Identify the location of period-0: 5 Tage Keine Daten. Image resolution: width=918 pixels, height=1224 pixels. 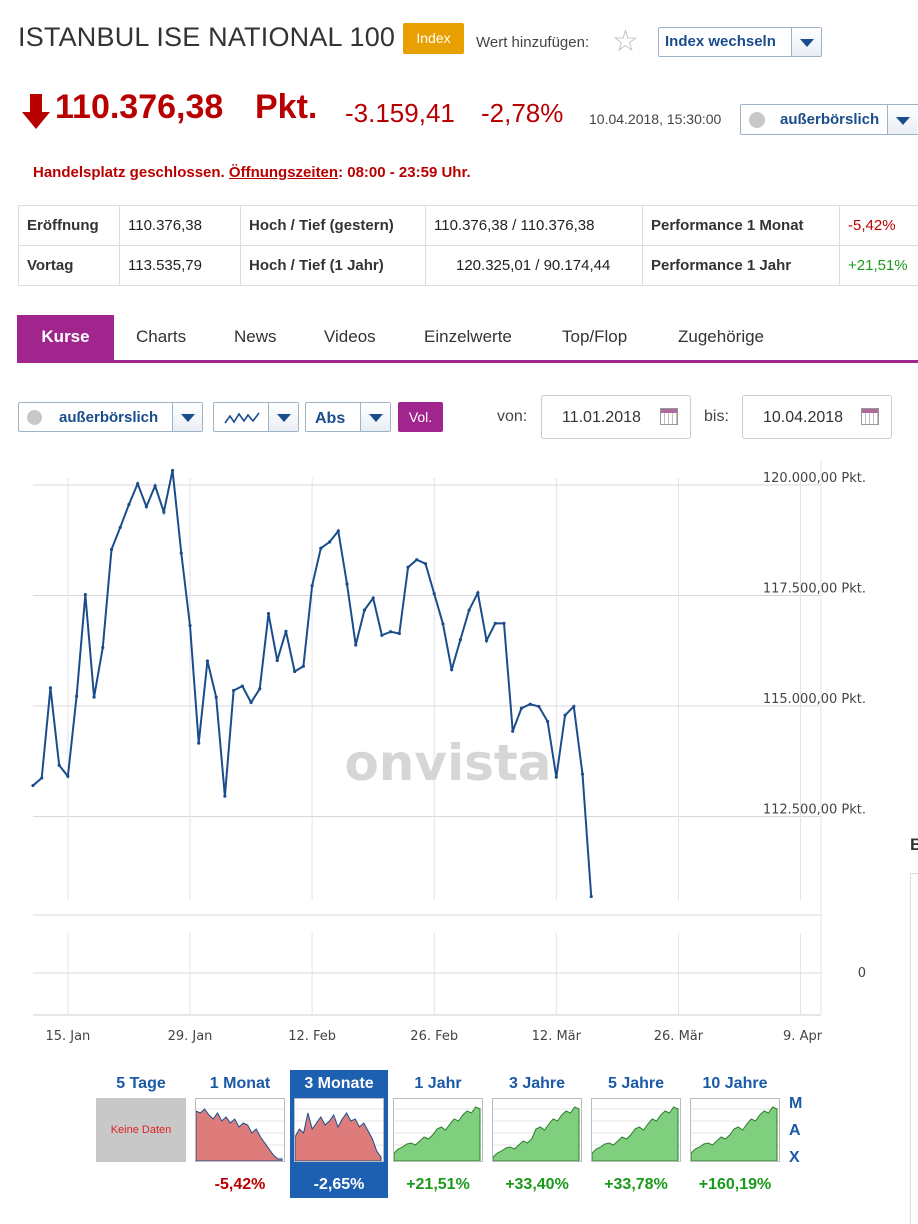
(141, 1134).